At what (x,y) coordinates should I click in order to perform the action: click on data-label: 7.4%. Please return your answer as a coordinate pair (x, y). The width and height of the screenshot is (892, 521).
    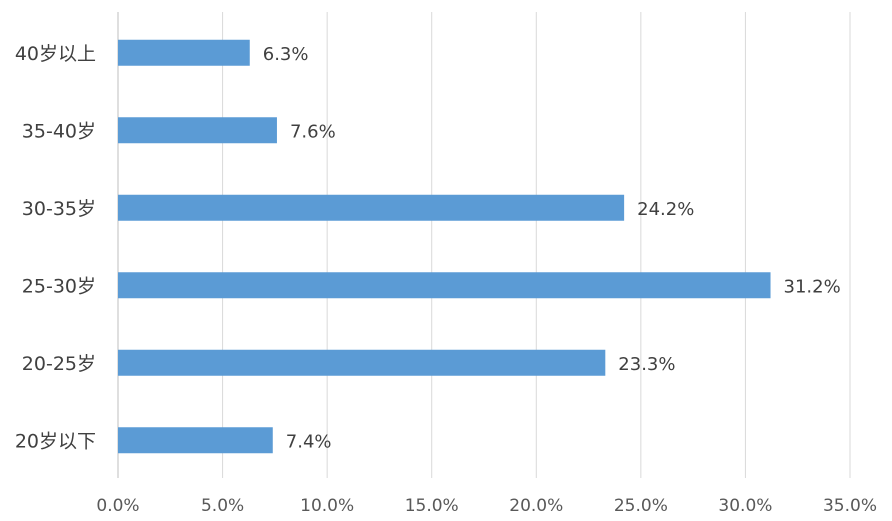
    Looking at the image, I should click on (309, 441).